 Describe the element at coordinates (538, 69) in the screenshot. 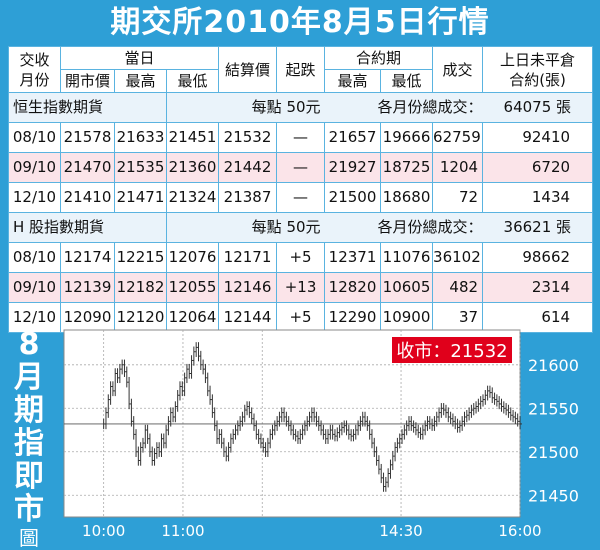

I see `header-oi: 上日未平倉 合約(張)` at that location.